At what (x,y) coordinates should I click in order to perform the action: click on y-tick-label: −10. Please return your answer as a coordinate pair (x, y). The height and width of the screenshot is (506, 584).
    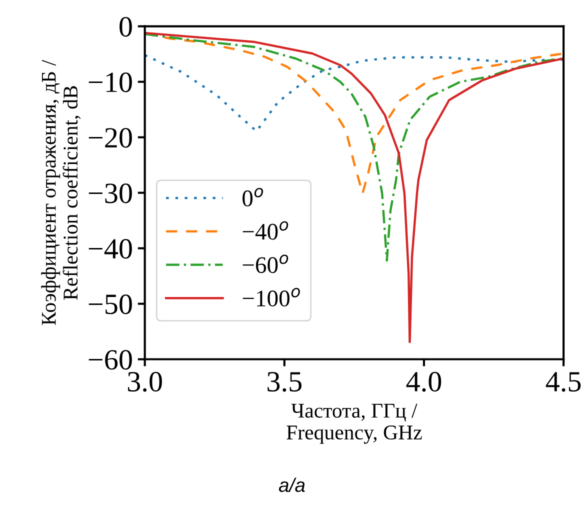
    Looking at the image, I should click on (110, 82).